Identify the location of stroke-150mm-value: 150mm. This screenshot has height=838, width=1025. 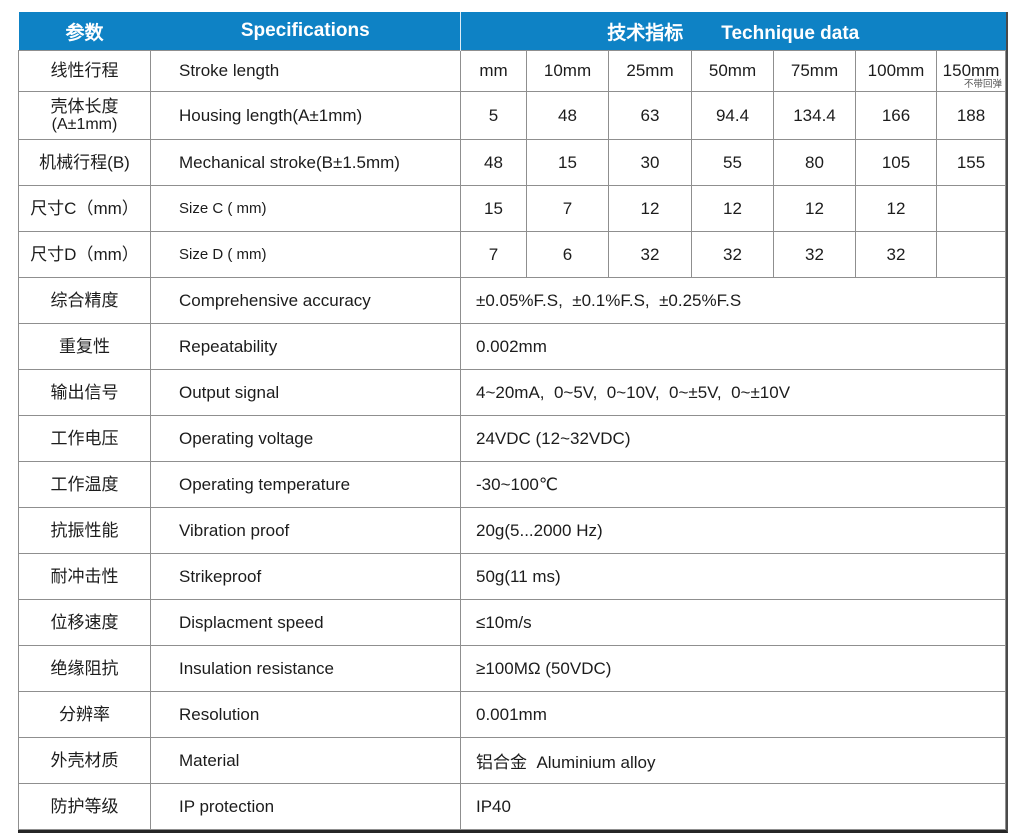
(971, 70).